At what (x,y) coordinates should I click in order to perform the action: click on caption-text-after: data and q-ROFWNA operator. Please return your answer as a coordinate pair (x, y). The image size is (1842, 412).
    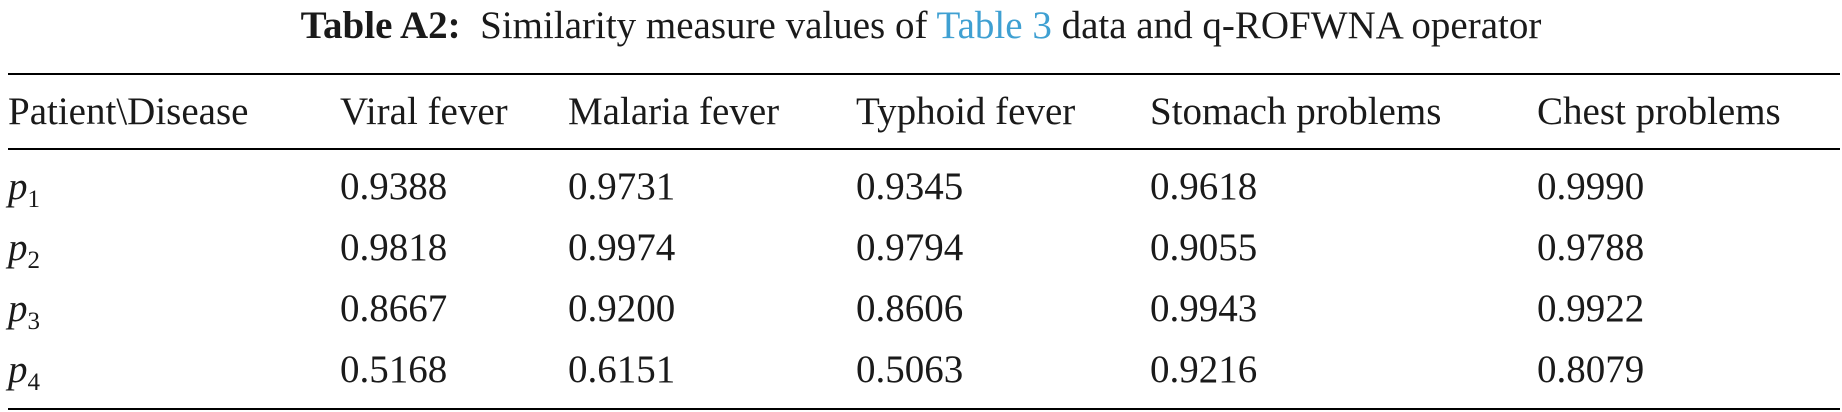
    Looking at the image, I should click on (1301, 25).